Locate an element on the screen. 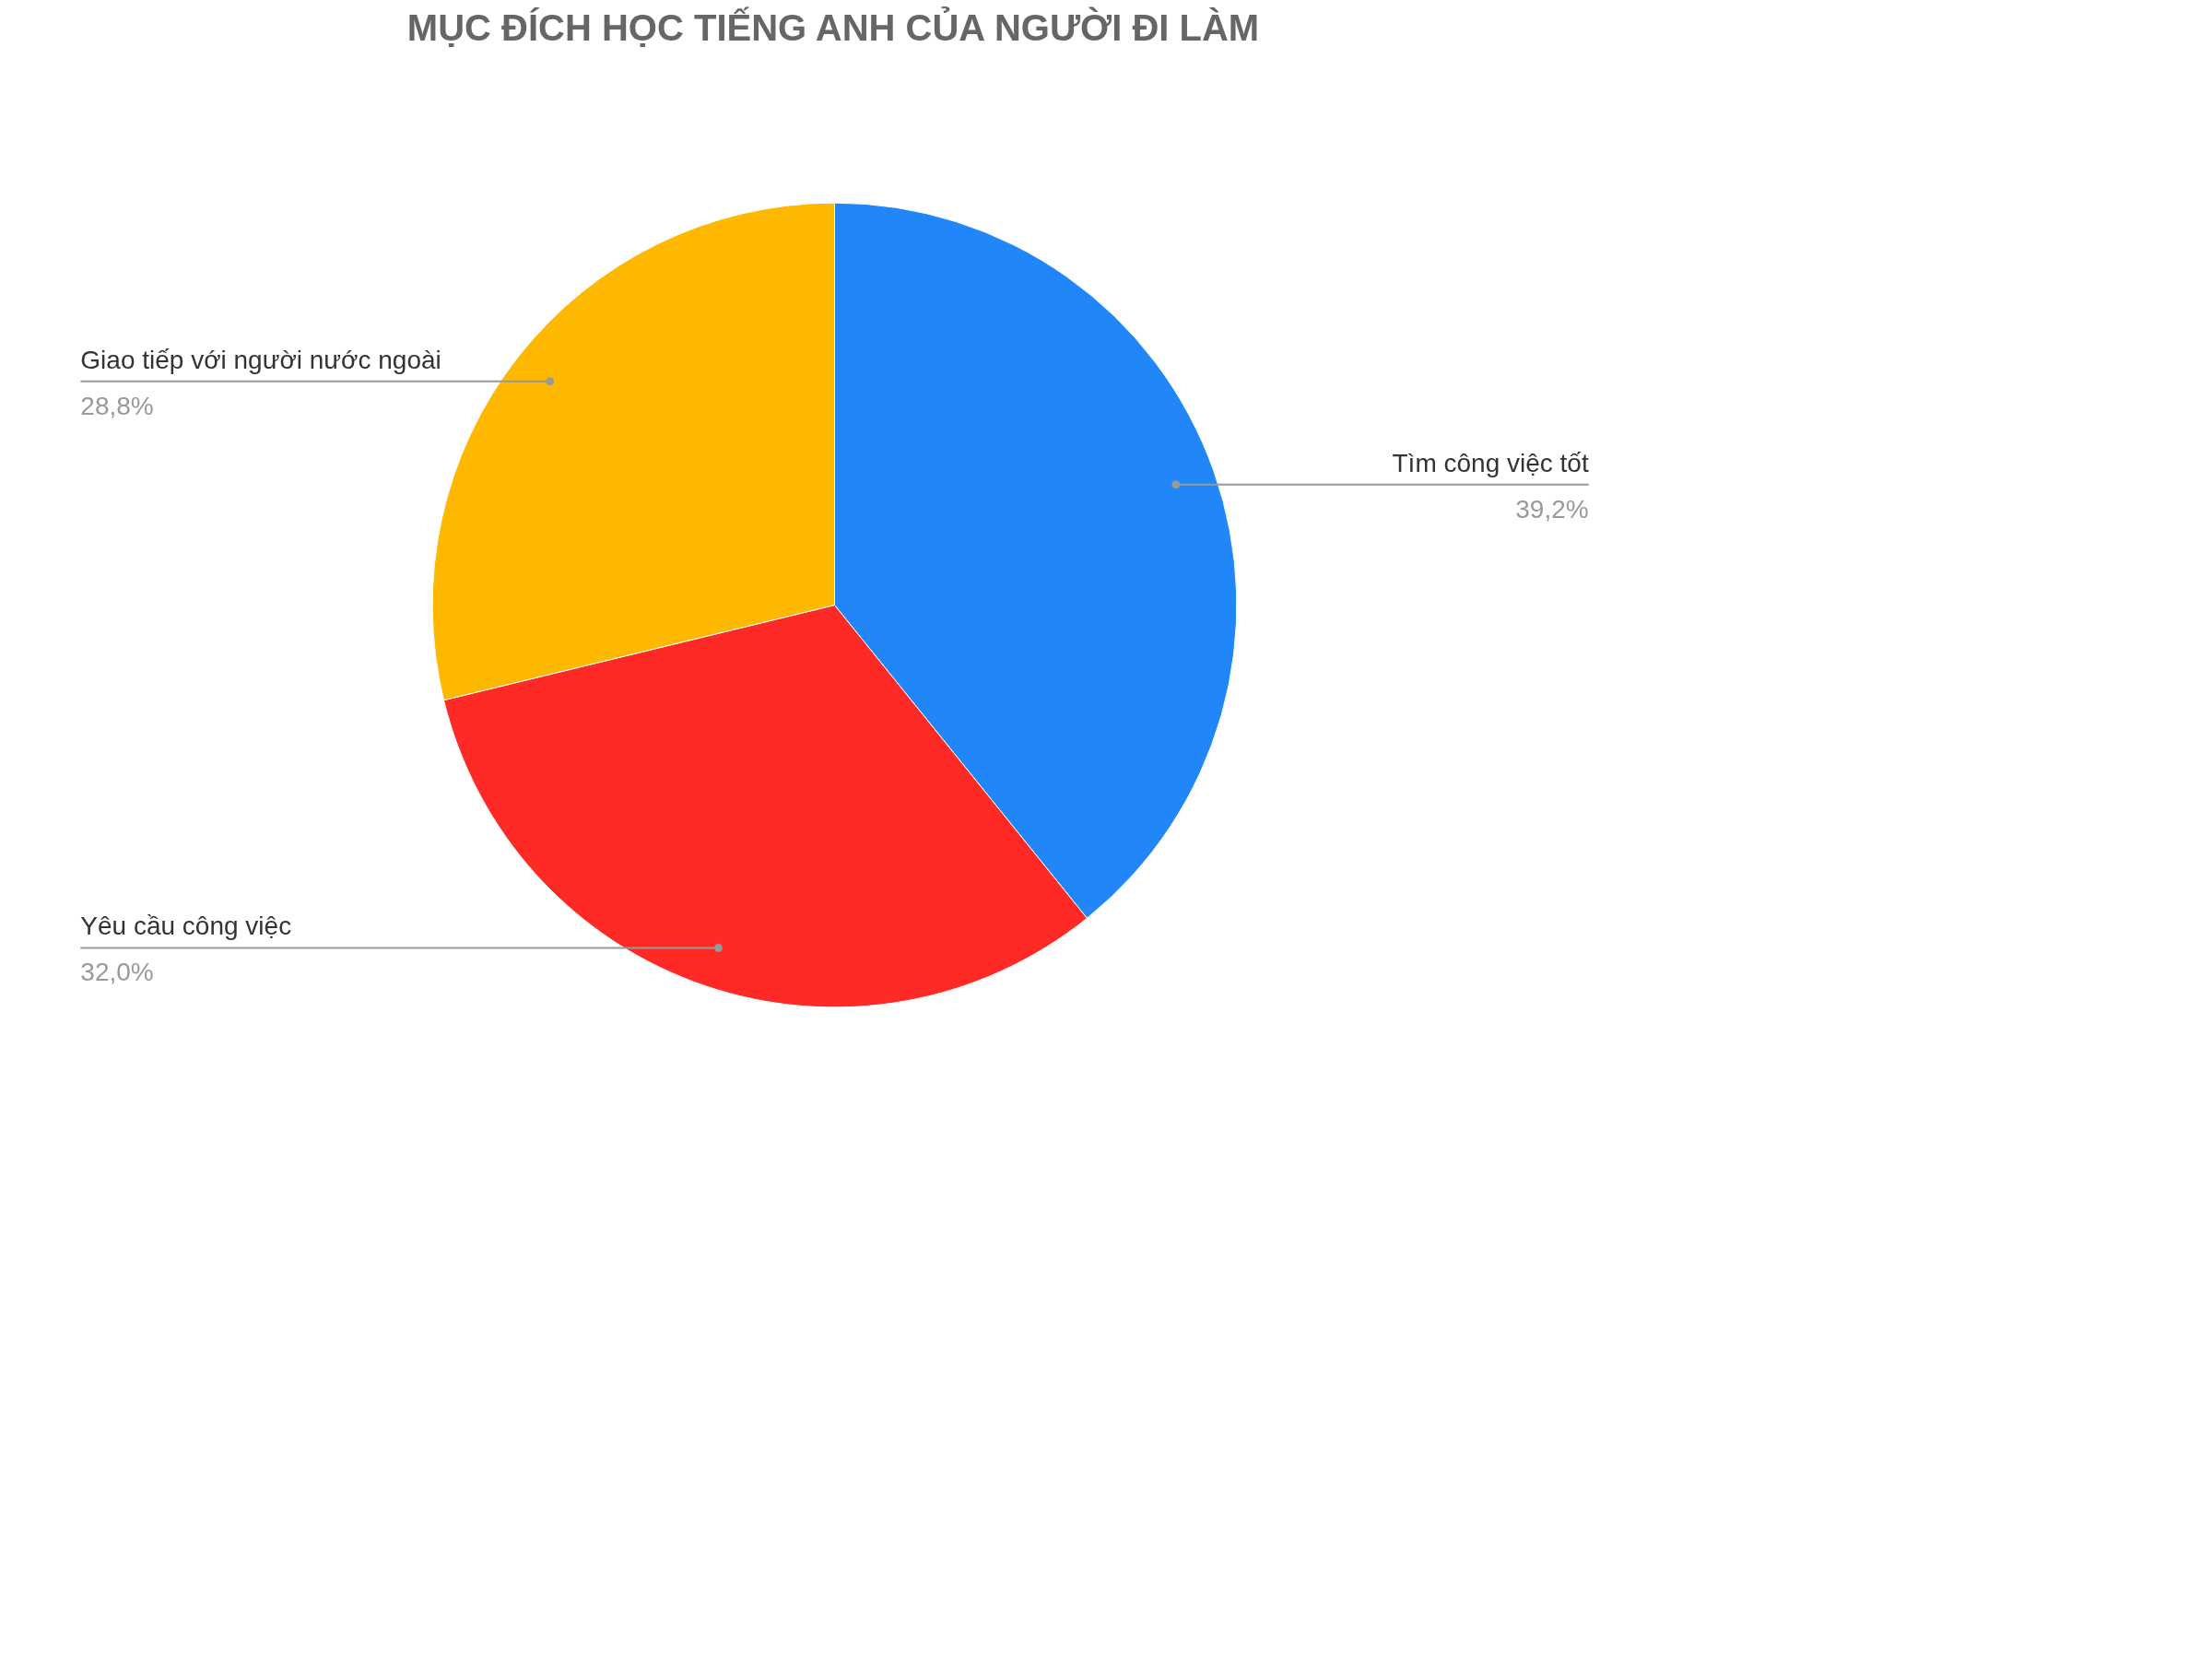  data-label: 28,8% is located at coordinates (117, 405).